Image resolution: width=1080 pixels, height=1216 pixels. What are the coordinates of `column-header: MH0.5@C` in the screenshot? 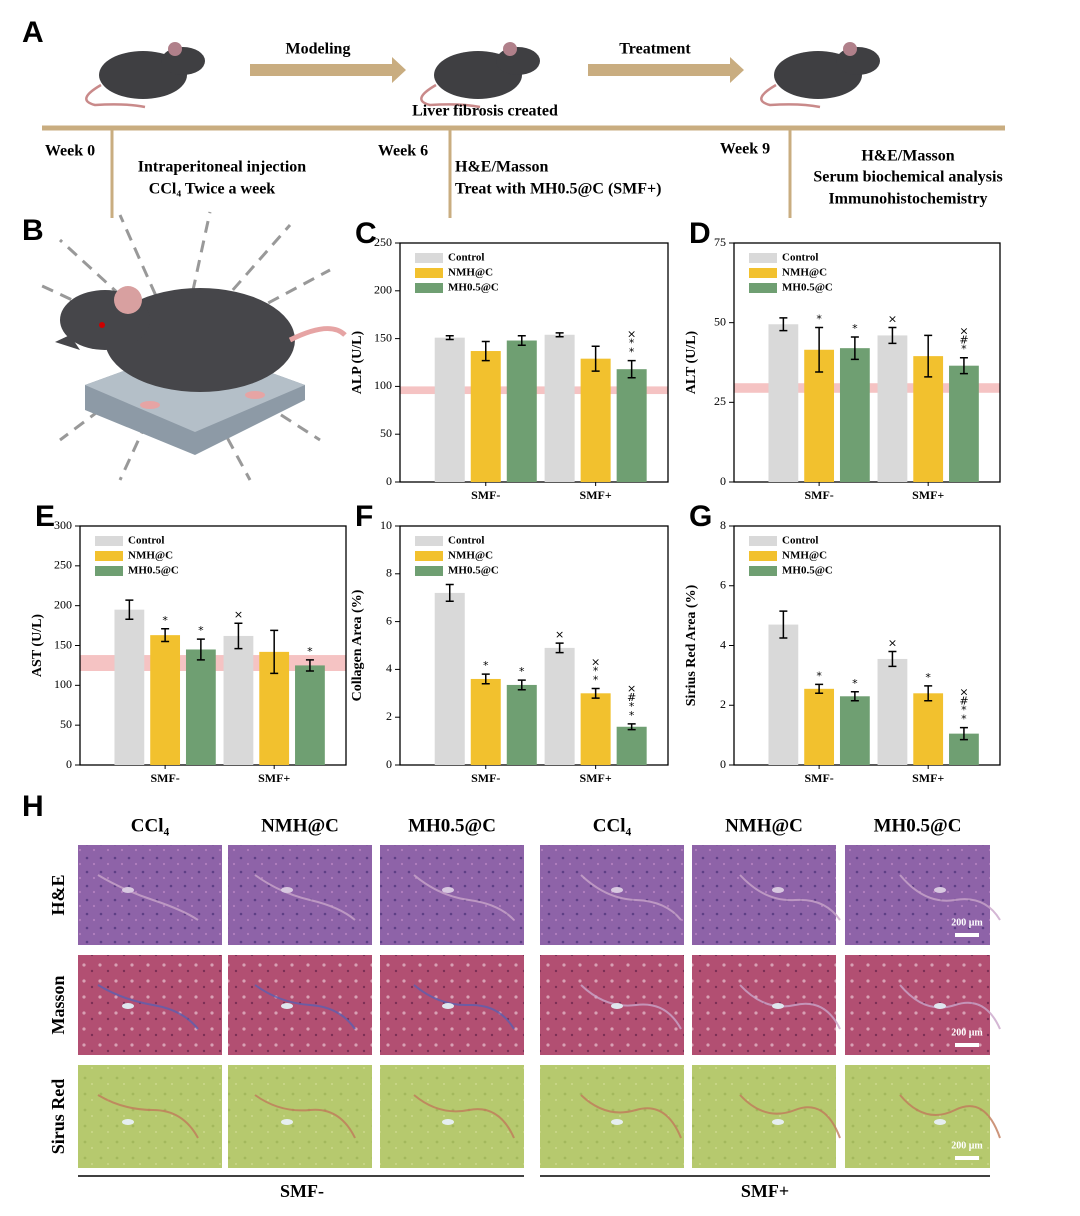 It's located at (918, 825).